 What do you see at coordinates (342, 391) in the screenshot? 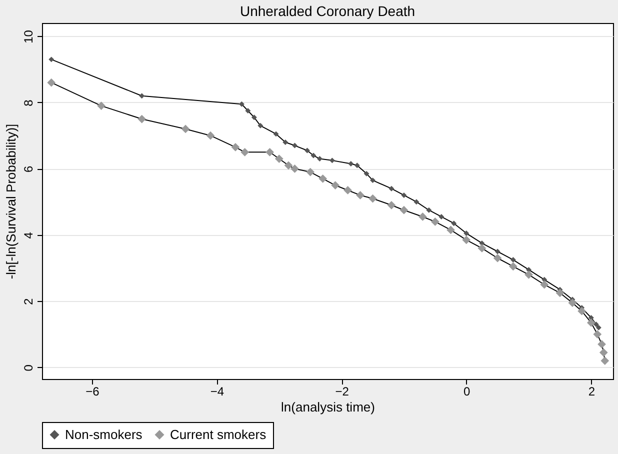
I see `x-tick-label: −2` at bounding box center [342, 391].